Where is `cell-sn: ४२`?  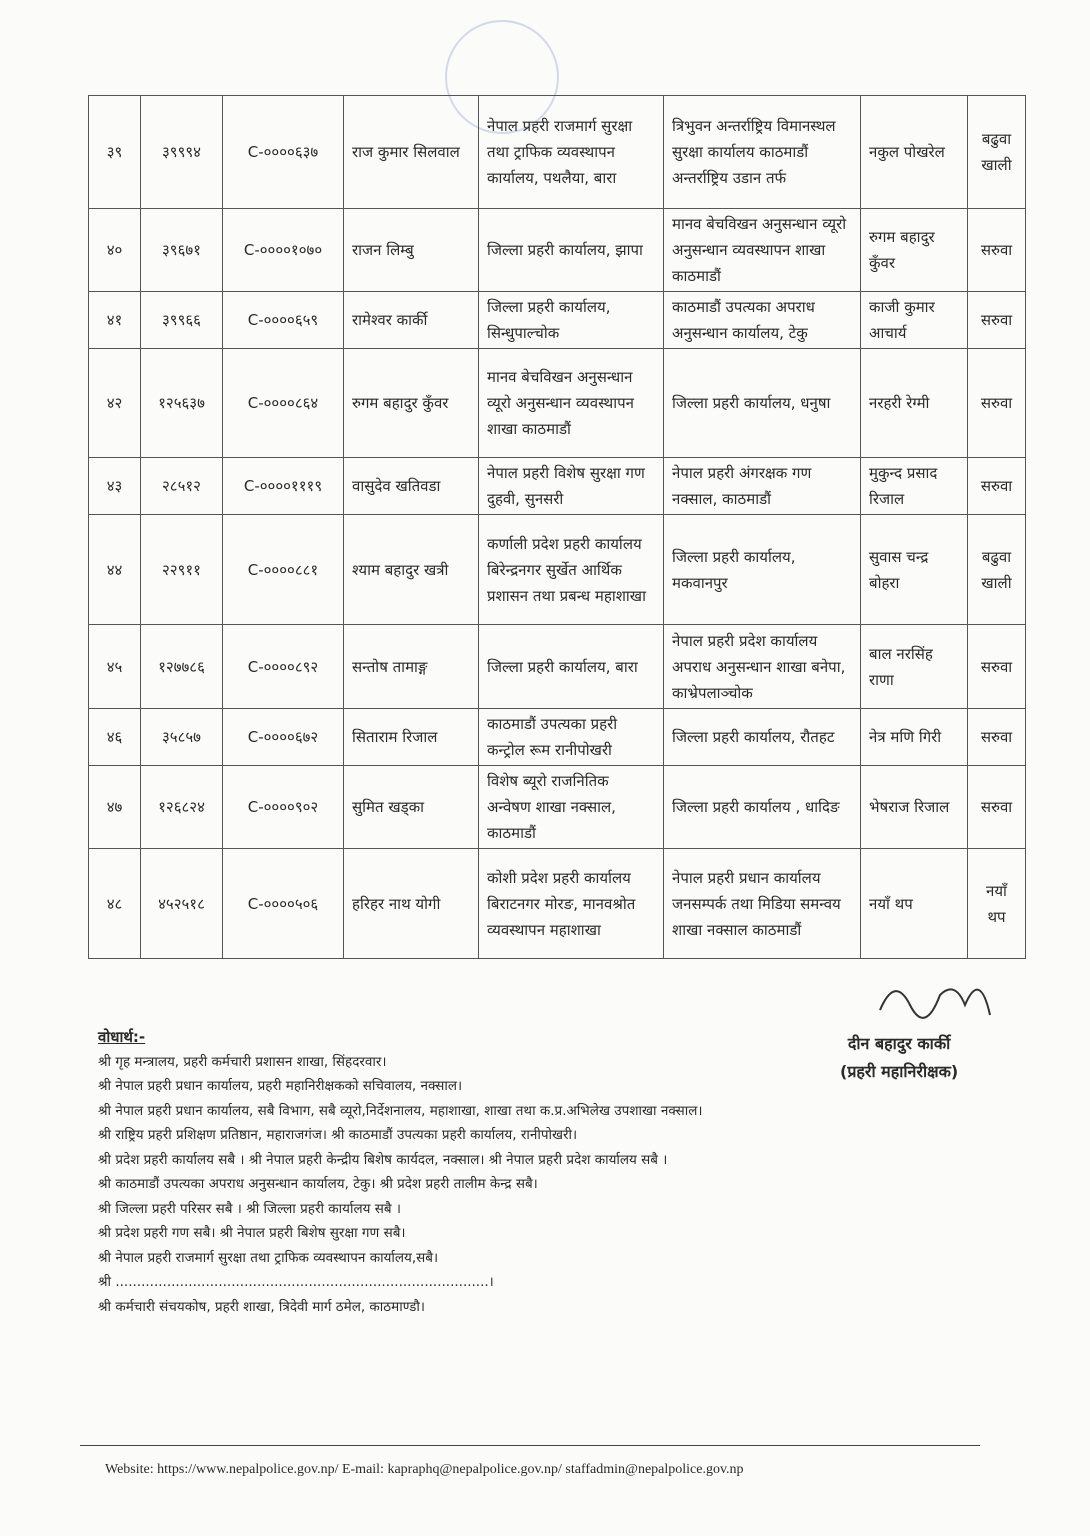 cell-sn: ४२ is located at coordinates (114, 403).